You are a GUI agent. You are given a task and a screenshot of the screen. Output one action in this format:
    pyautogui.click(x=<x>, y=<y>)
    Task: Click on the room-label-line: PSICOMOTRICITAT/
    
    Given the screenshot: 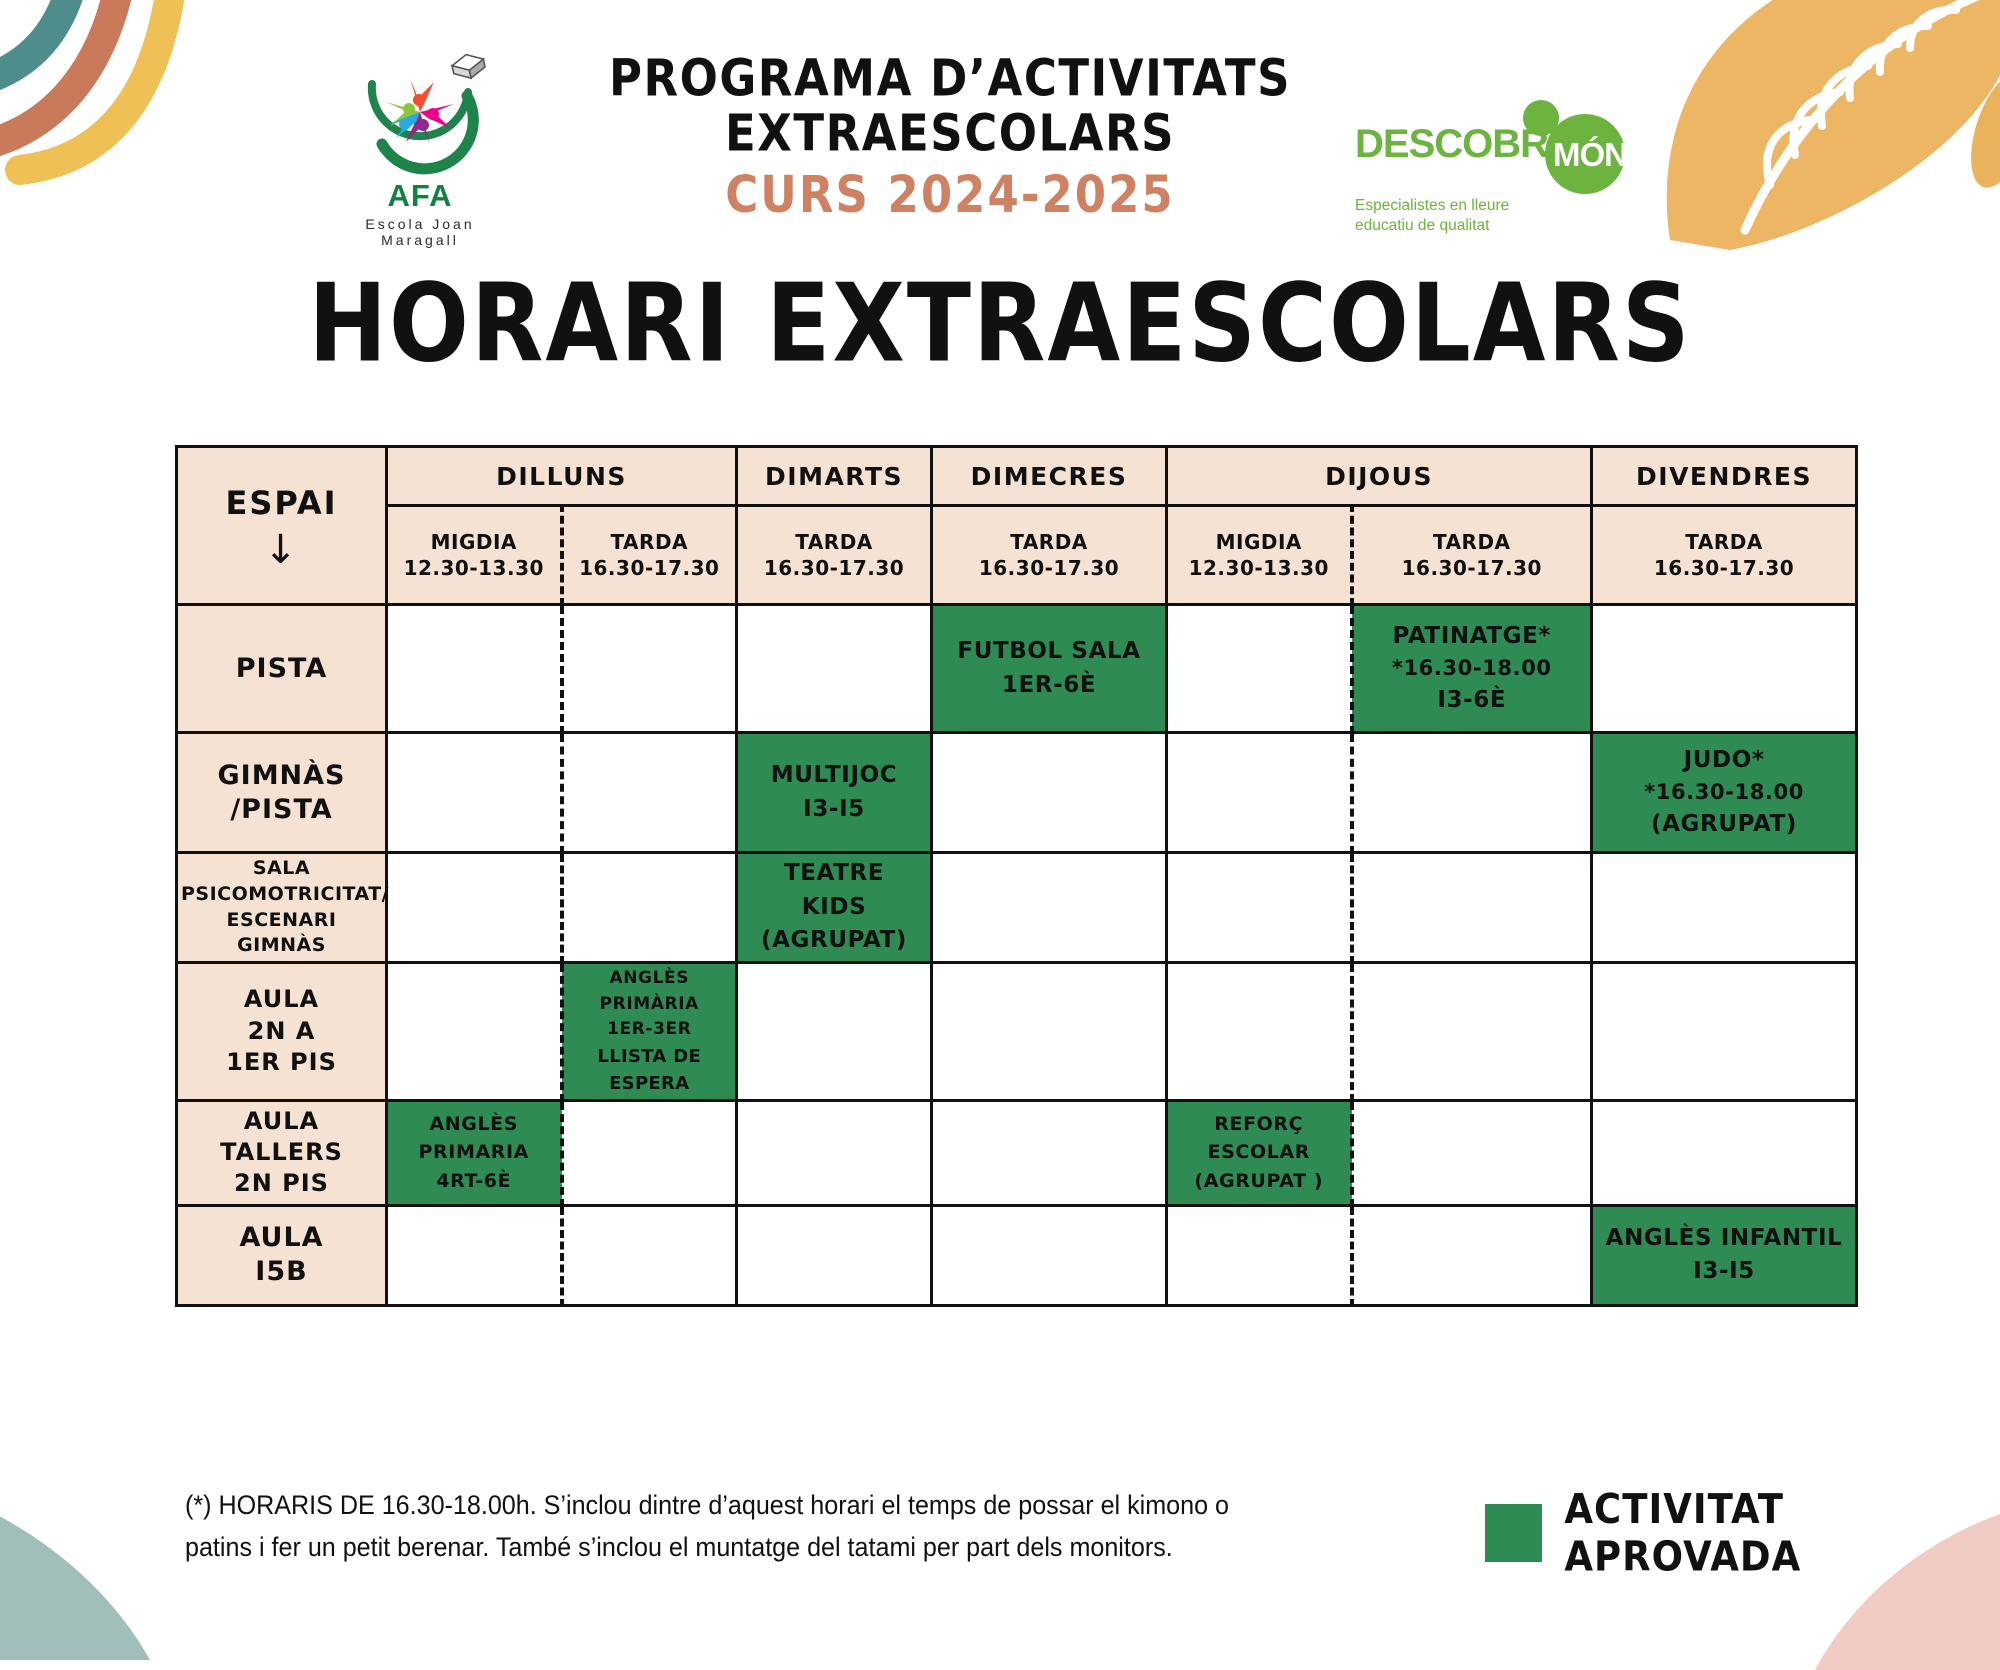 What is the action you would take?
    pyautogui.click(x=285, y=893)
    